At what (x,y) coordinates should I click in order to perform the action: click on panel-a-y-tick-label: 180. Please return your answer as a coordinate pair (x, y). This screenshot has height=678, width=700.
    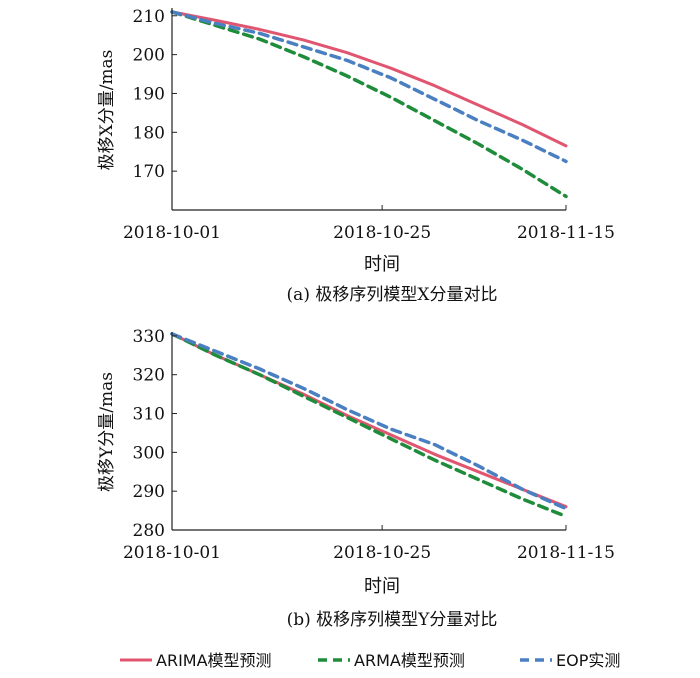
    Looking at the image, I should click on (149, 133).